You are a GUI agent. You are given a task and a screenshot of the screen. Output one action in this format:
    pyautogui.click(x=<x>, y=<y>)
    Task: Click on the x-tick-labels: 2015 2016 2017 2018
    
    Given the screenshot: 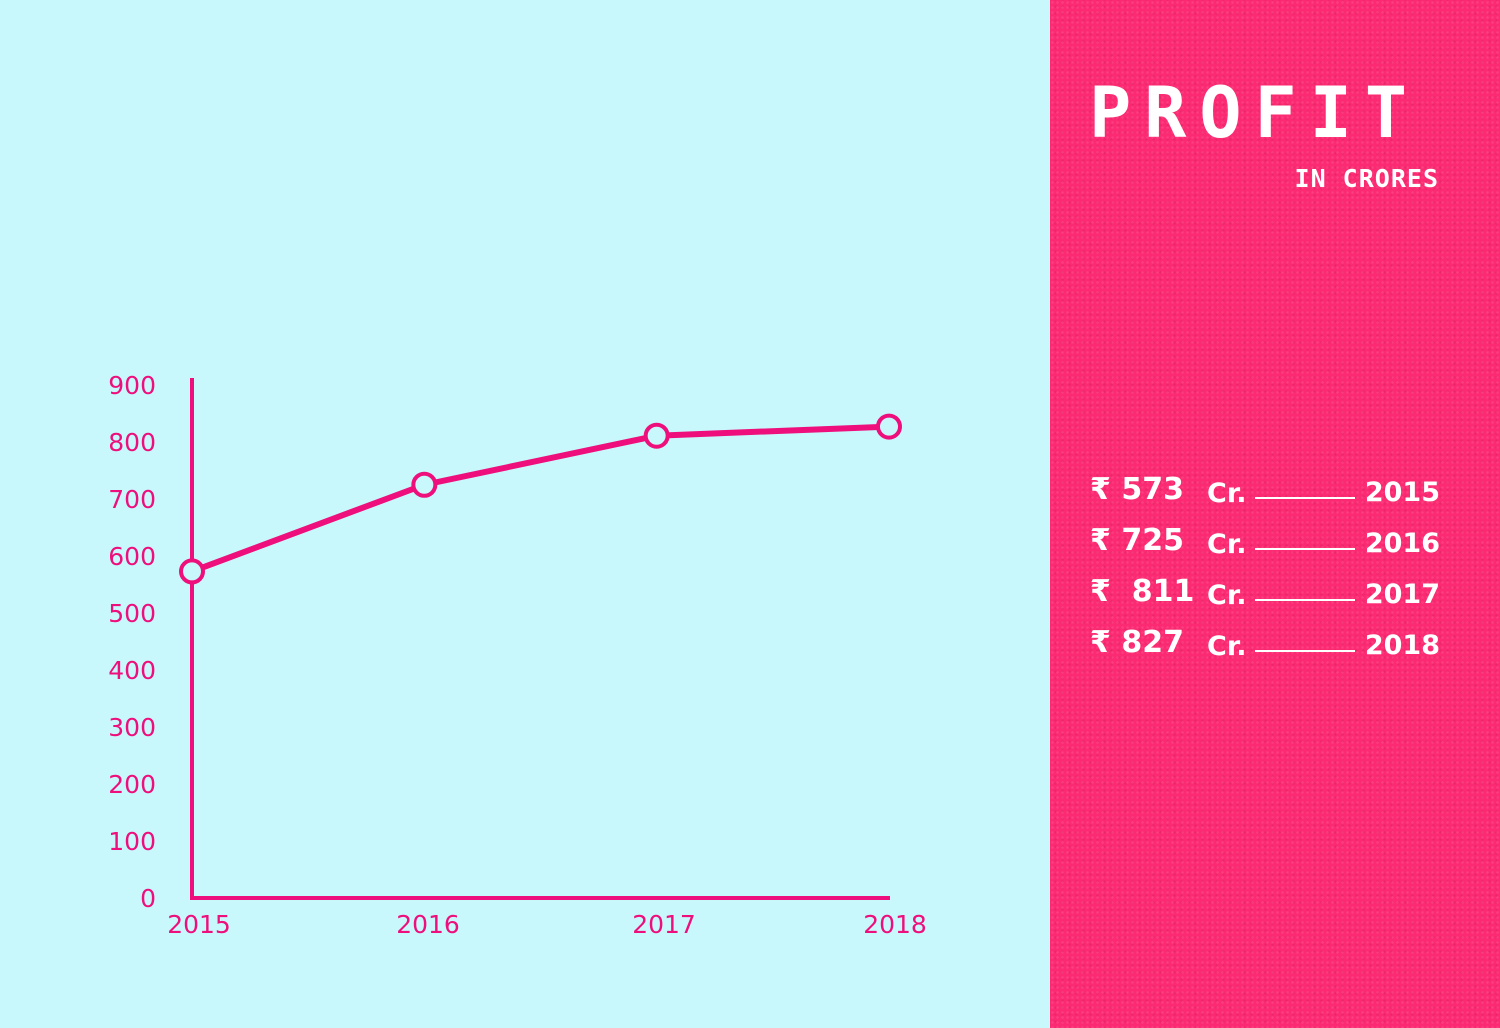 What is the action you would take?
    pyautogui.click(x=547, y=924)
    